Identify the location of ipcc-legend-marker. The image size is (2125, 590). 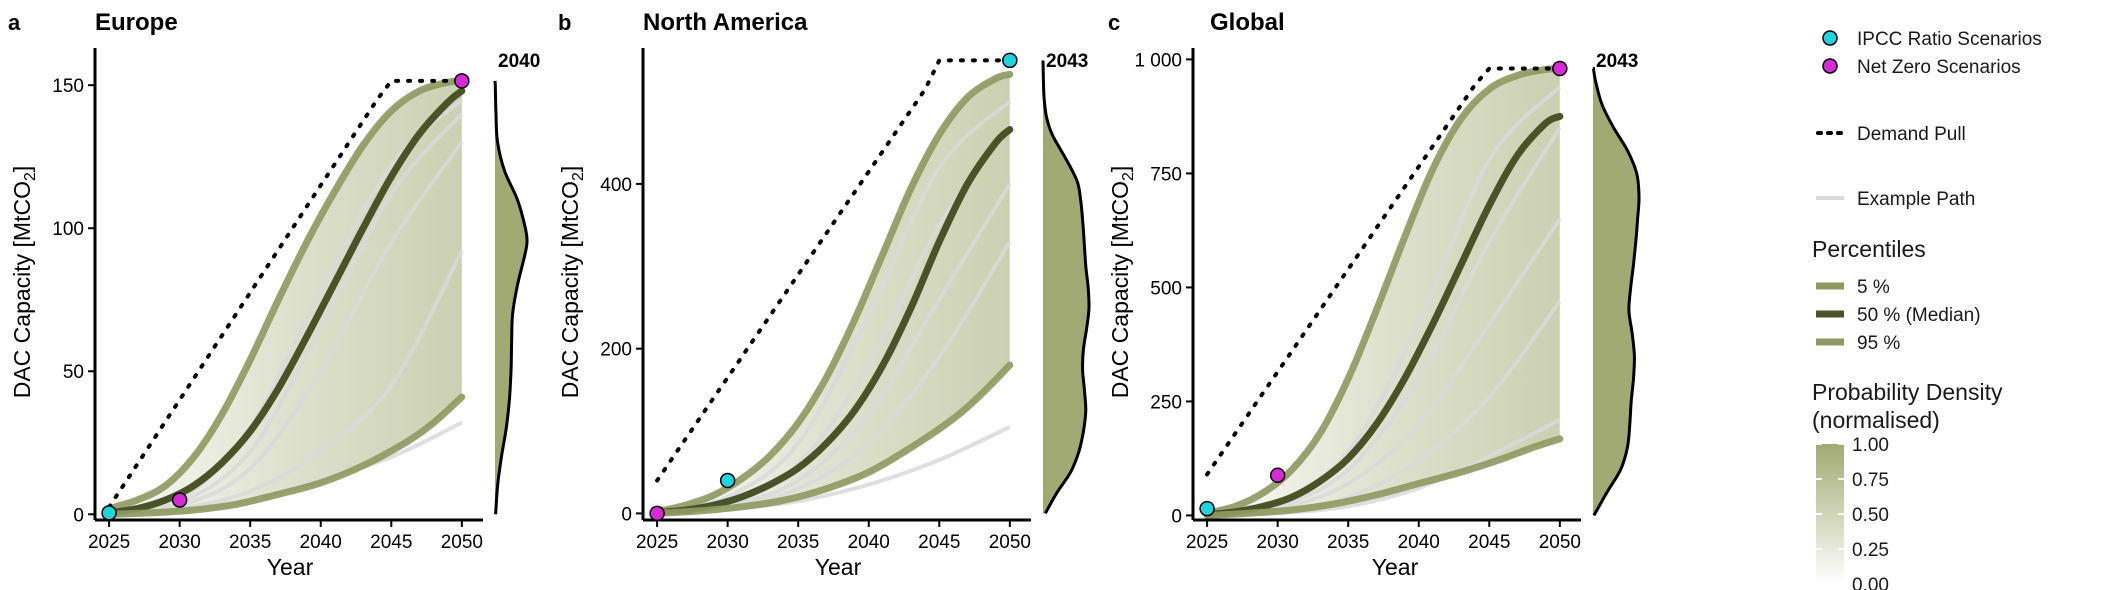
(1830, 38).